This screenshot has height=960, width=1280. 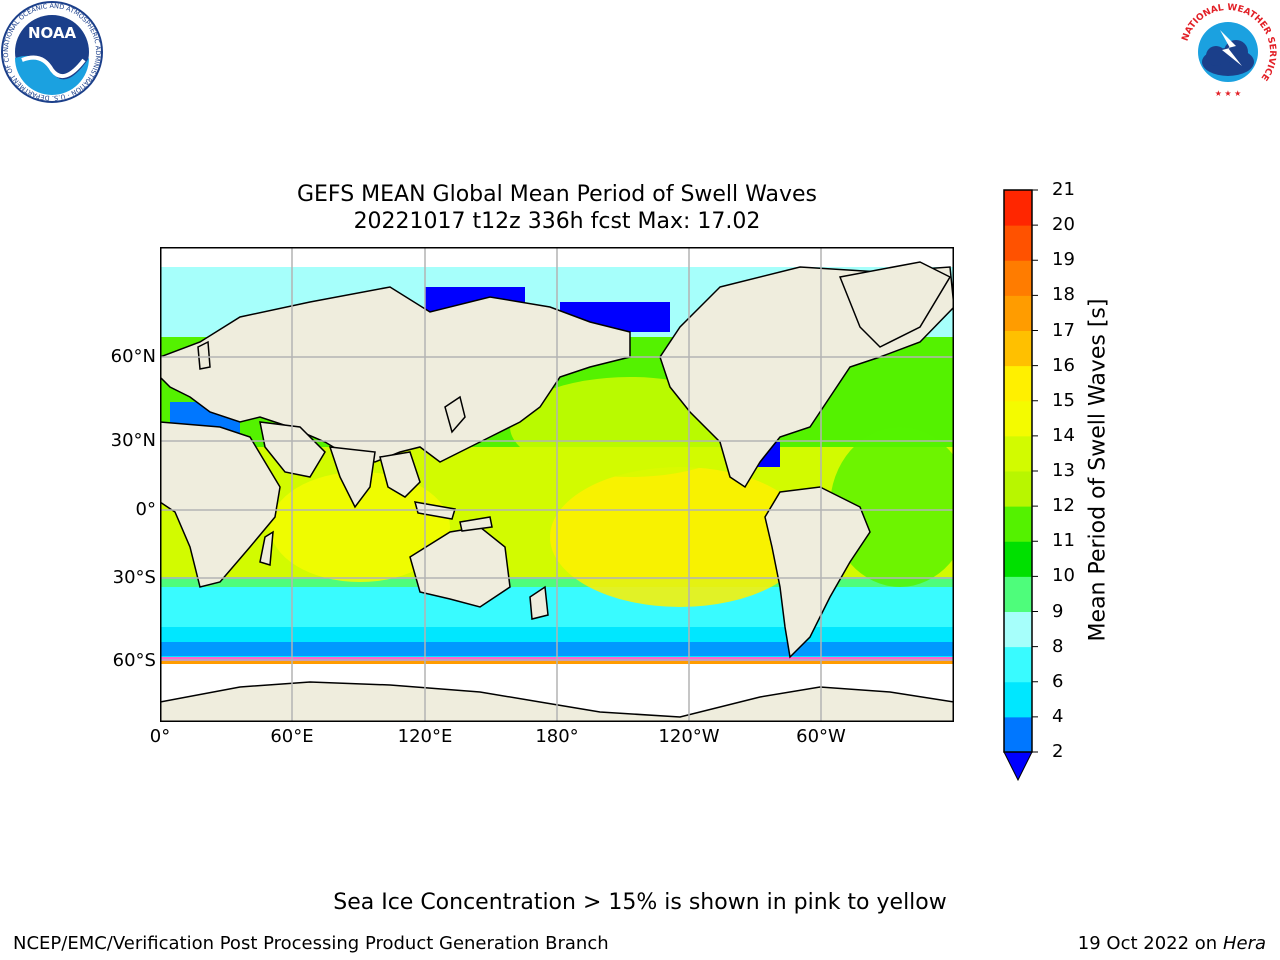 I want to click on colorbar-tick-label: 15, so click(x=1063, y=400).